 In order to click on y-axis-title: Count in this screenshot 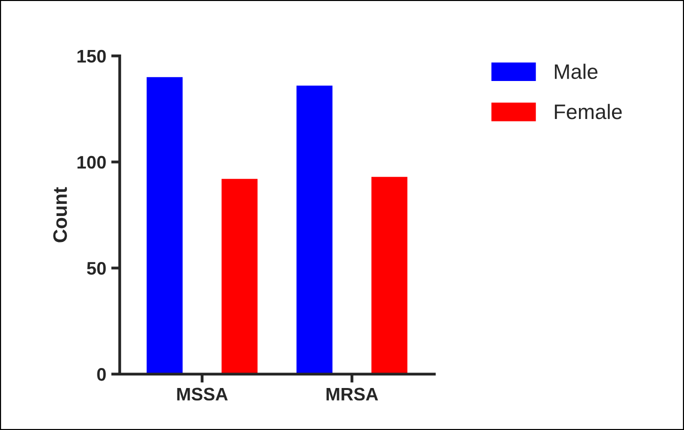, I will do `click(60, 214)`.